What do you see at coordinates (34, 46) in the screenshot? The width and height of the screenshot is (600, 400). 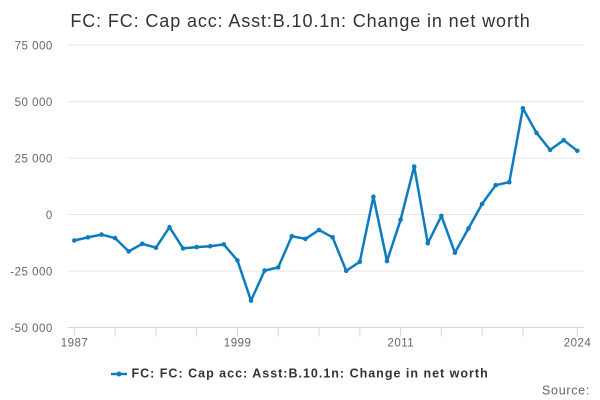 I see `svg-text: 75 000` at bounding box center [34, 46].